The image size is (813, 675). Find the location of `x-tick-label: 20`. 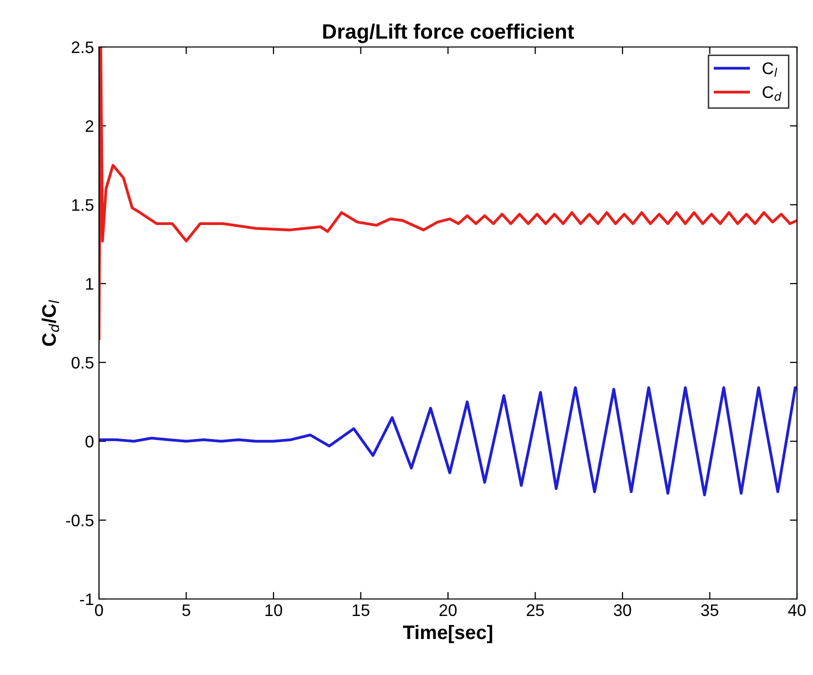

x-tick-label: 20 is located at coordinates (448, 610).